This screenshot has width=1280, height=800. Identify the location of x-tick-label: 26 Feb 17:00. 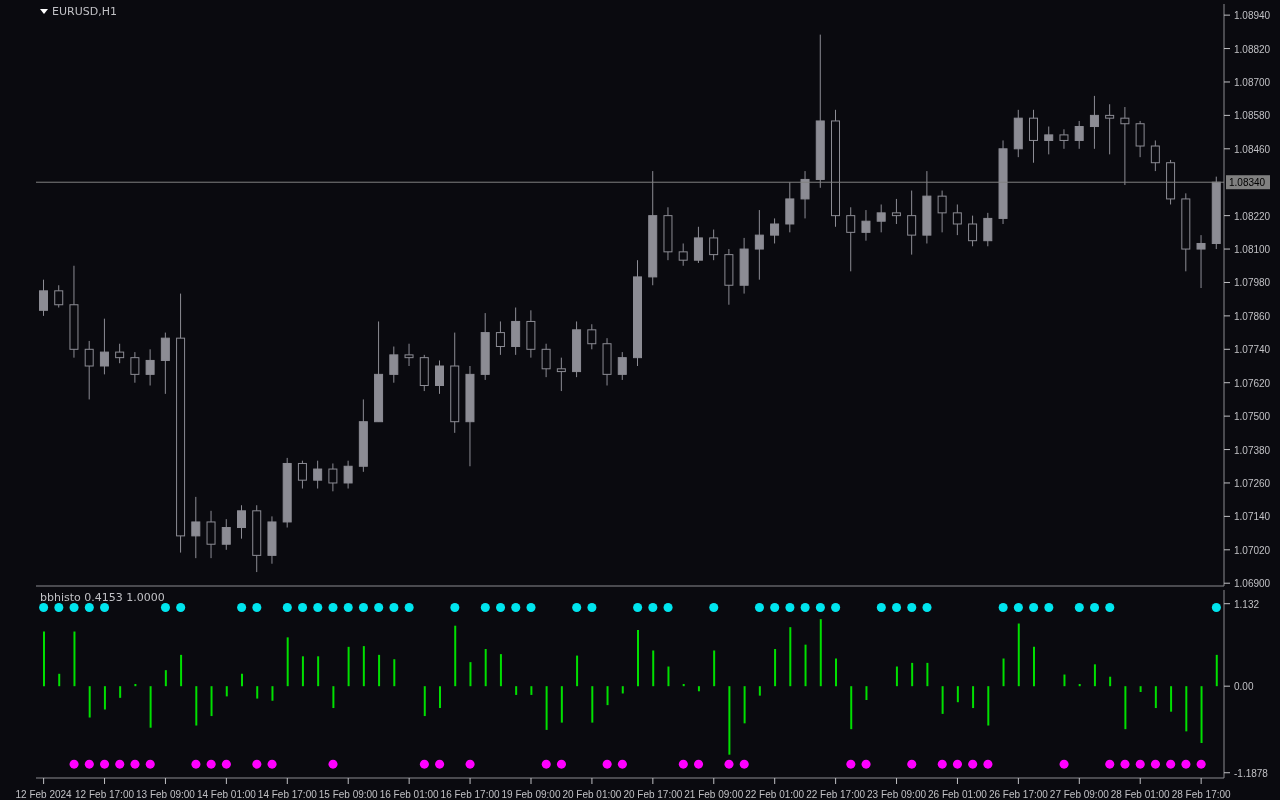
(1018, 794).